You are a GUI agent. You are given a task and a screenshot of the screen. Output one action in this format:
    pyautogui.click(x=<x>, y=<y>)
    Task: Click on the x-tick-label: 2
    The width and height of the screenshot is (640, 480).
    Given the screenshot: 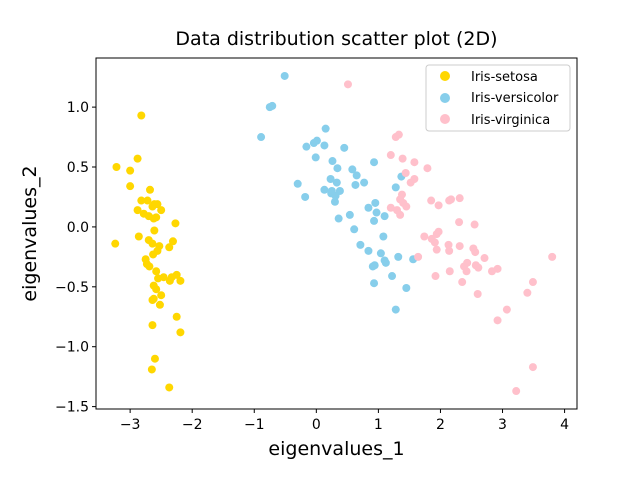 What is the action you would take?
    pyautogui.click(x=440, y=425)
    